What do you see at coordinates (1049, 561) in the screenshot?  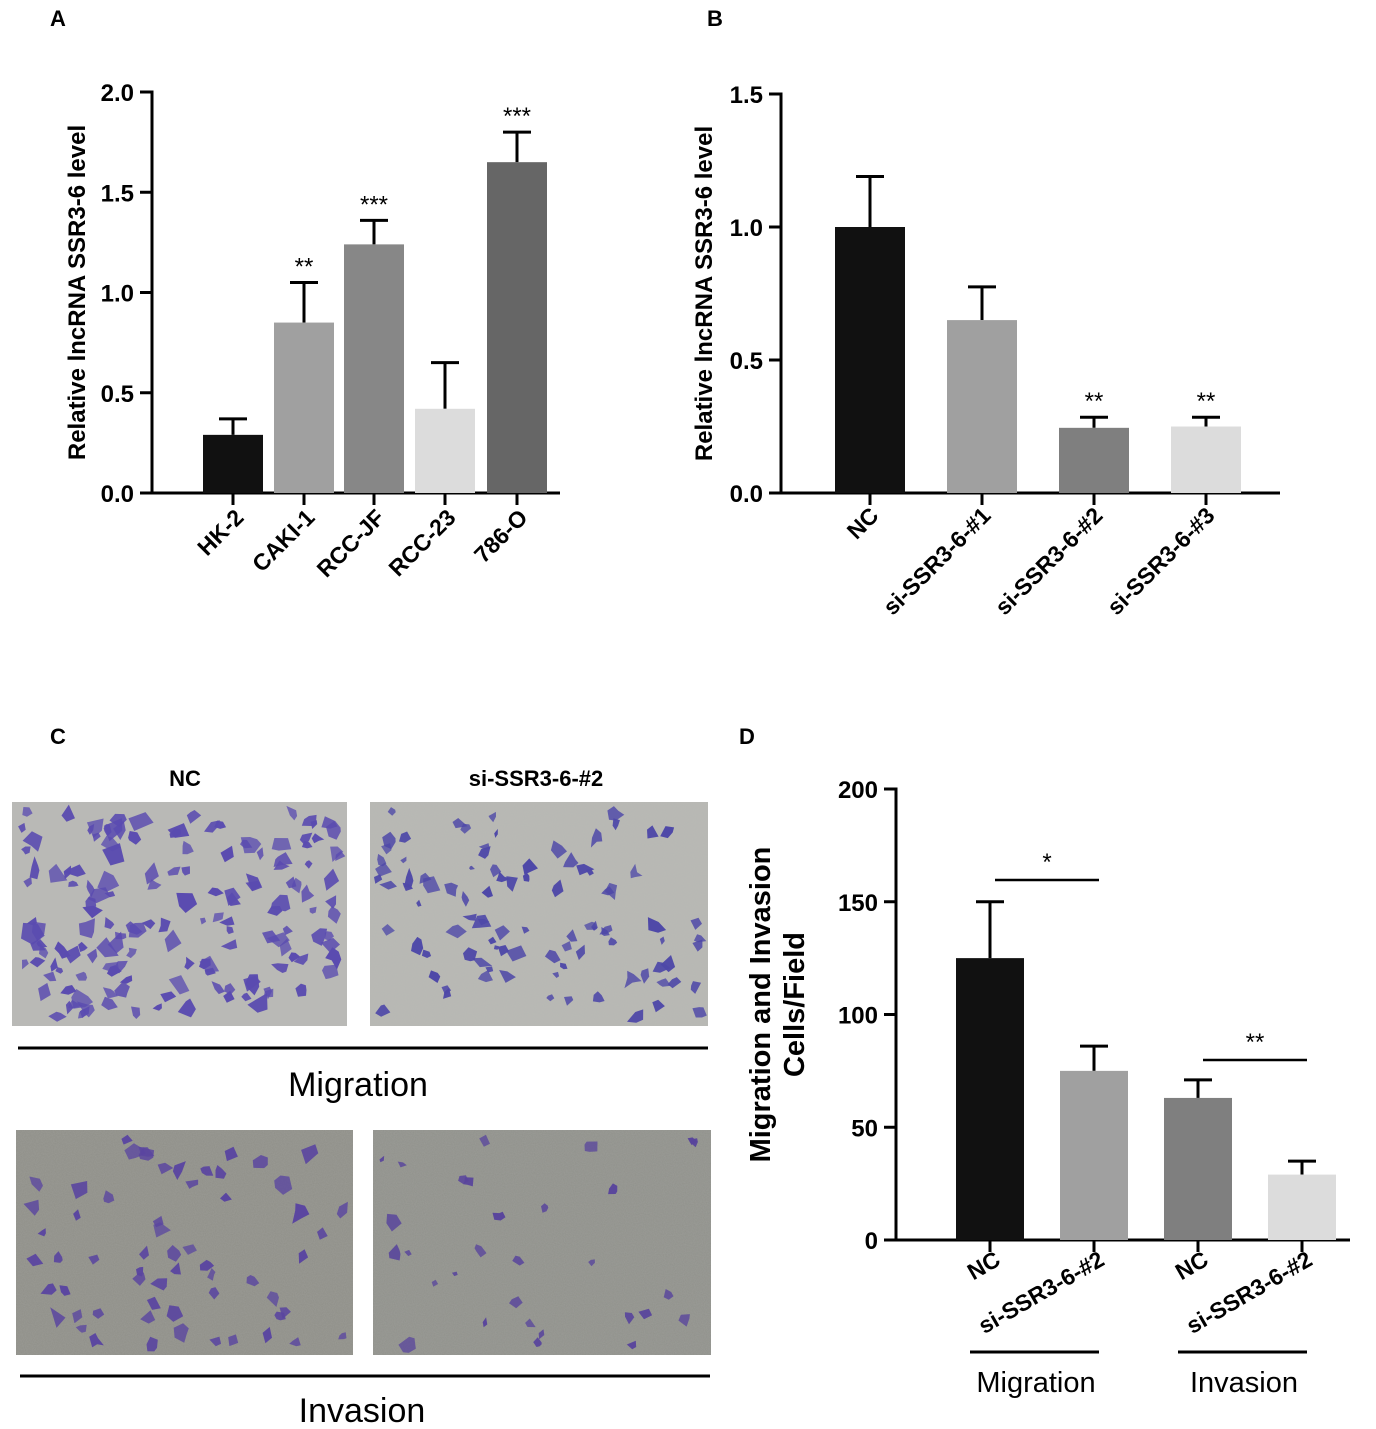 I see `x-tick-label: si-SSR3-6-#2` at bounding box center [1049, 561].